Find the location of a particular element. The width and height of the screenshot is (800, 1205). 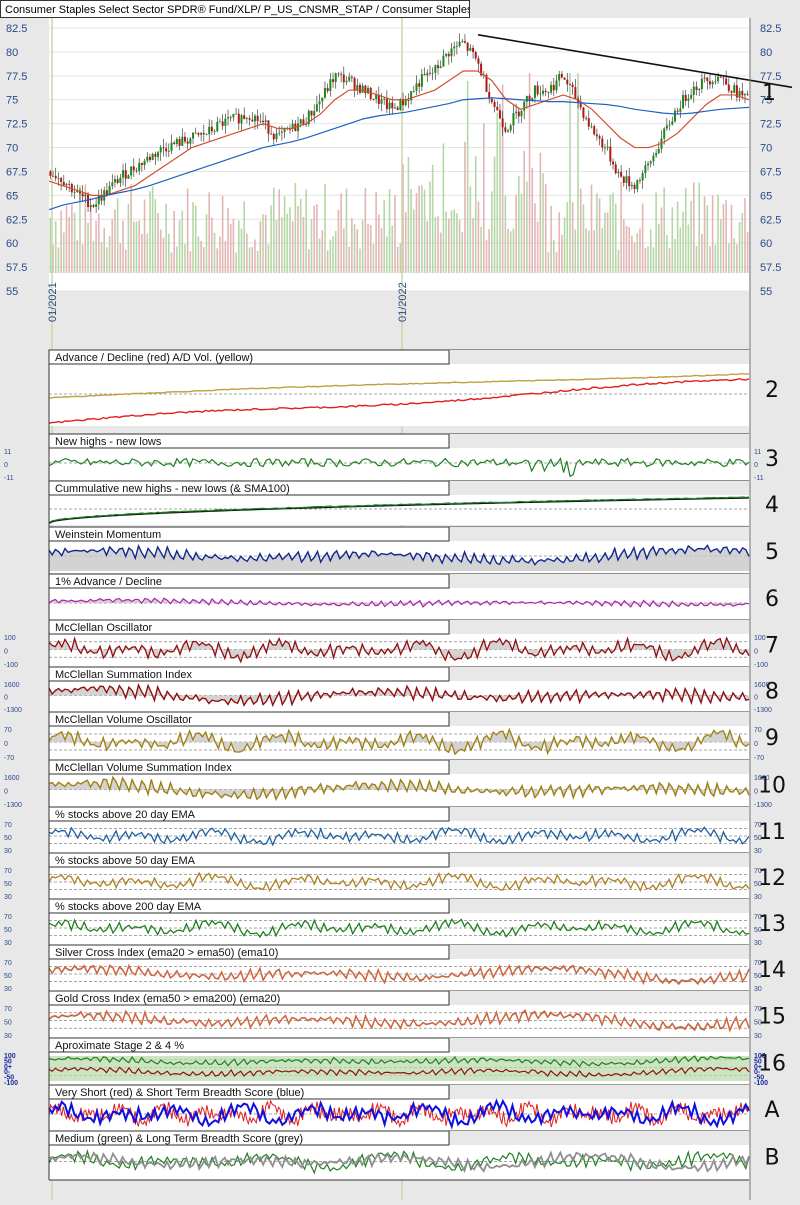

panel-title: 1% Advance / Decline is located at coordinates (108, 582).